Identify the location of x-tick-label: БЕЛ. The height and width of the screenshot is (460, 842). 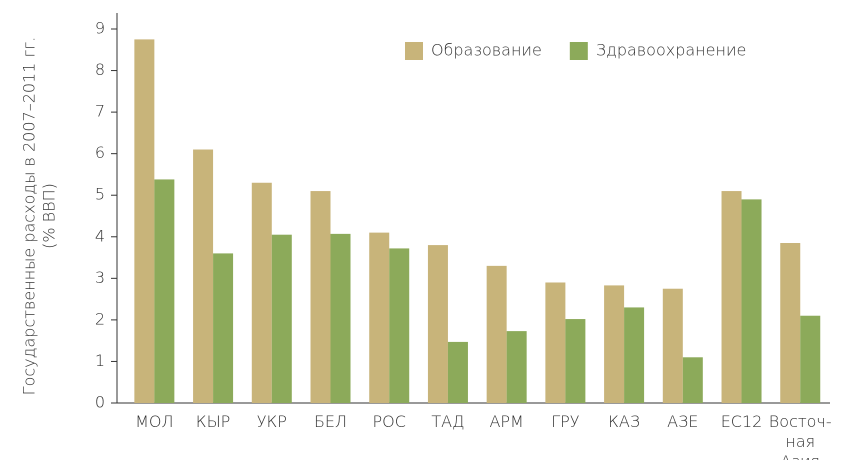
(330, 421).